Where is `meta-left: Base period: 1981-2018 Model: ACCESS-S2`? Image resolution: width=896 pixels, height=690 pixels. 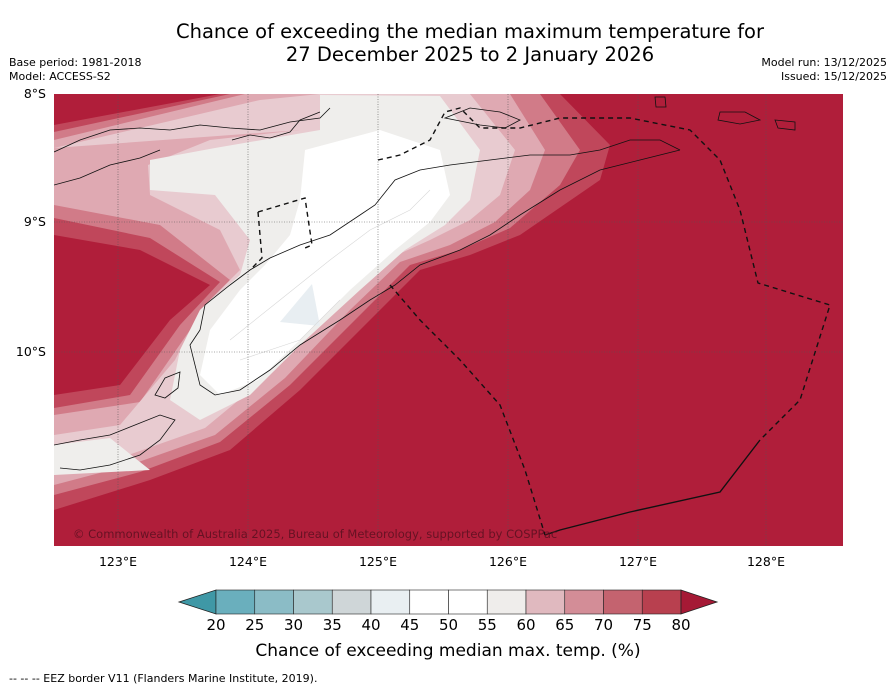
meta-left: Base period: 1981-2018 Model: ACCESS-S2 is located at coordinates (75, 69).